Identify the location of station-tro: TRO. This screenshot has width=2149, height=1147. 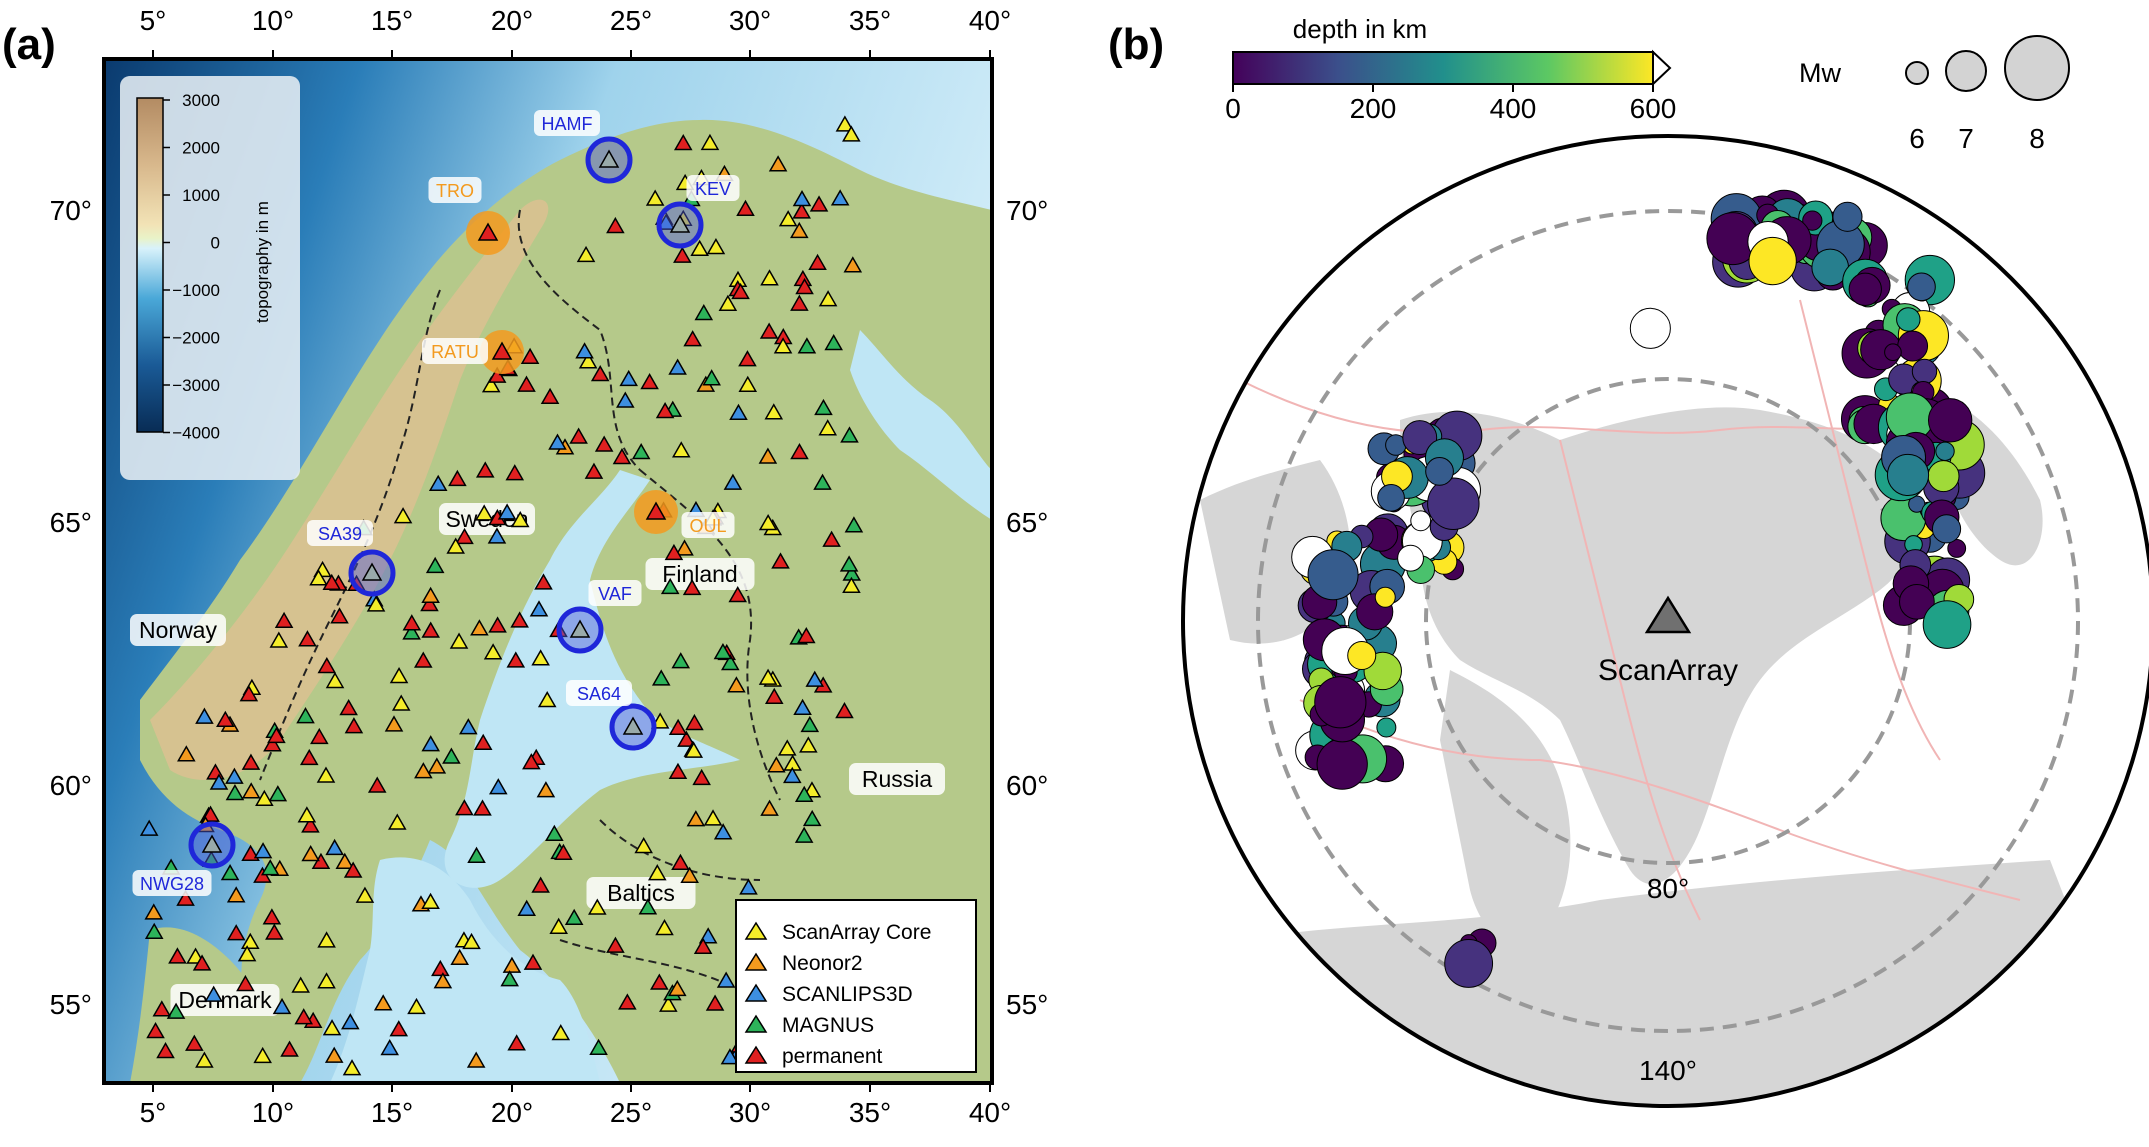
(469, 216).